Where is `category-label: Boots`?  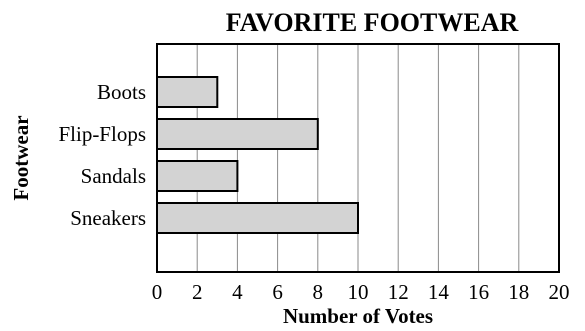 category-label: Boots is located at coordinates (121, 92).